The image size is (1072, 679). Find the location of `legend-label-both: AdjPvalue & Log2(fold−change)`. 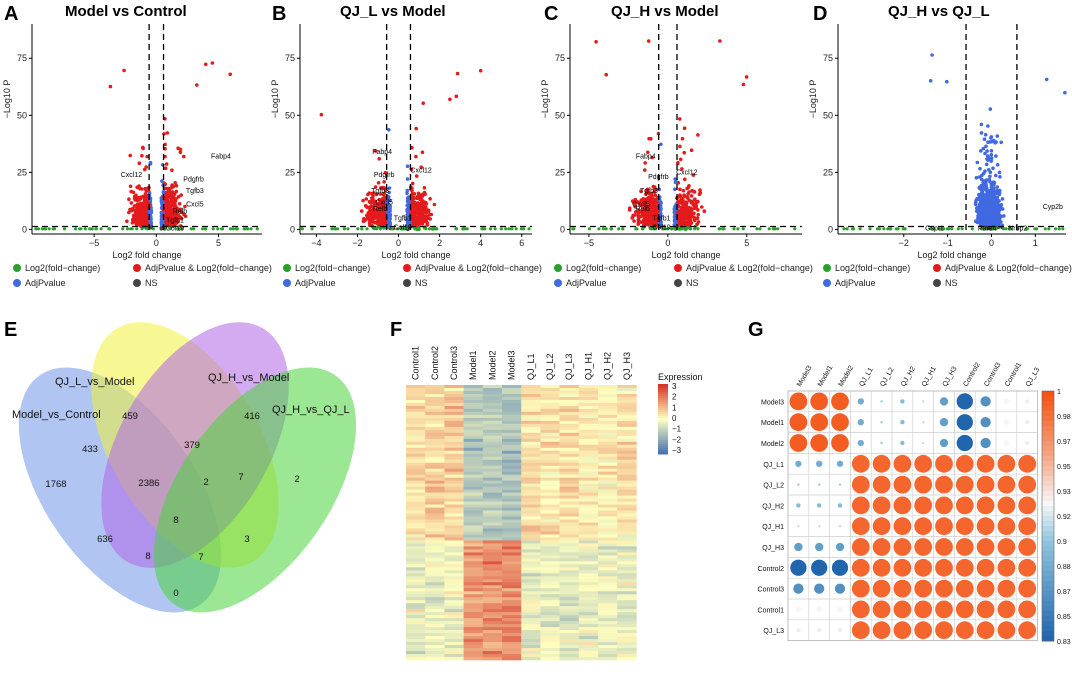

legend-label-both: AdjPvalue & Log2(fold−change) is located at coordinates (749, 268).